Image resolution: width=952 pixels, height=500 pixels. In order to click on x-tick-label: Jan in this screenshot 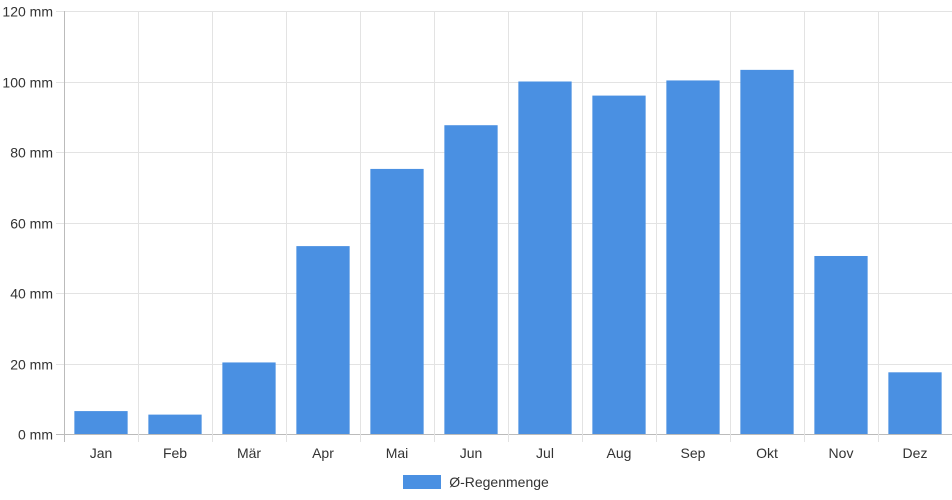, I will do `click(101, 453)`.